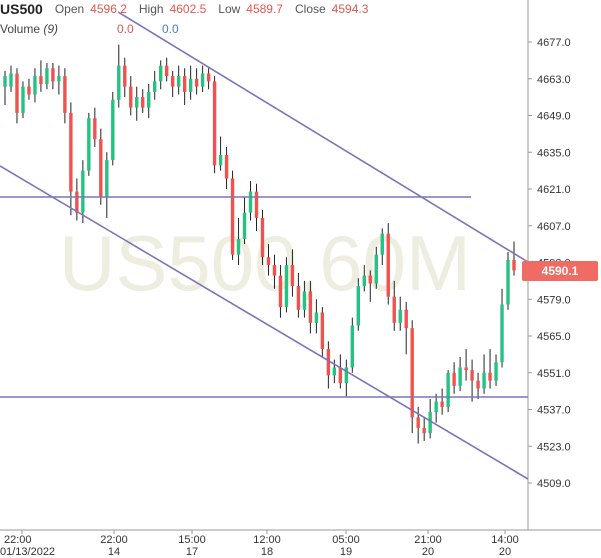  What do you see at coordinates (346, 540) in the screenshot?
I see `x-tick-time: 05:00` at bounding box center [346, 540].